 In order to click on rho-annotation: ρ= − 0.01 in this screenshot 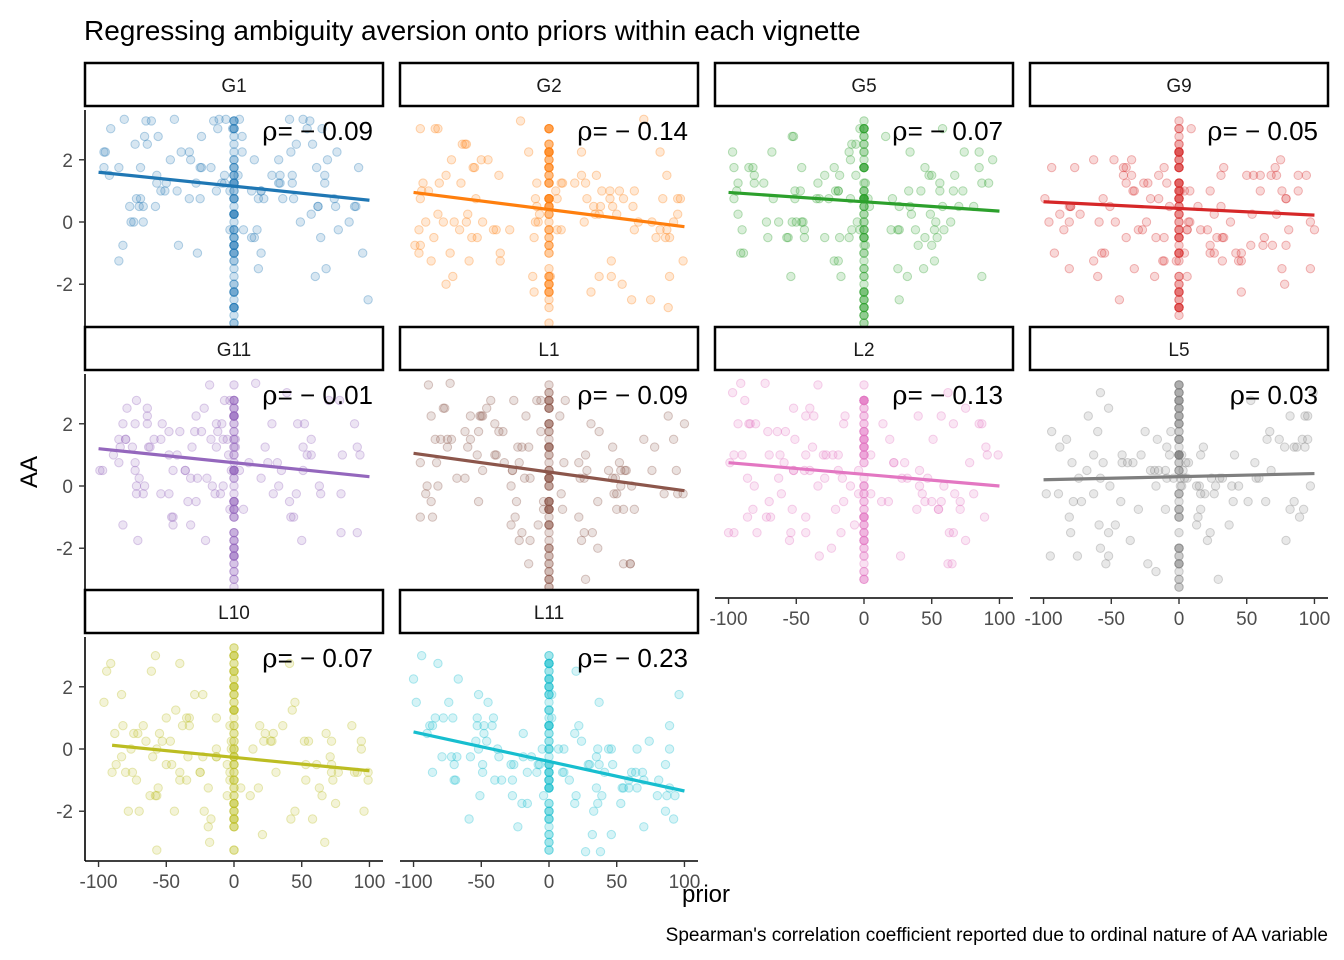, I will do `click(317, 395)`.